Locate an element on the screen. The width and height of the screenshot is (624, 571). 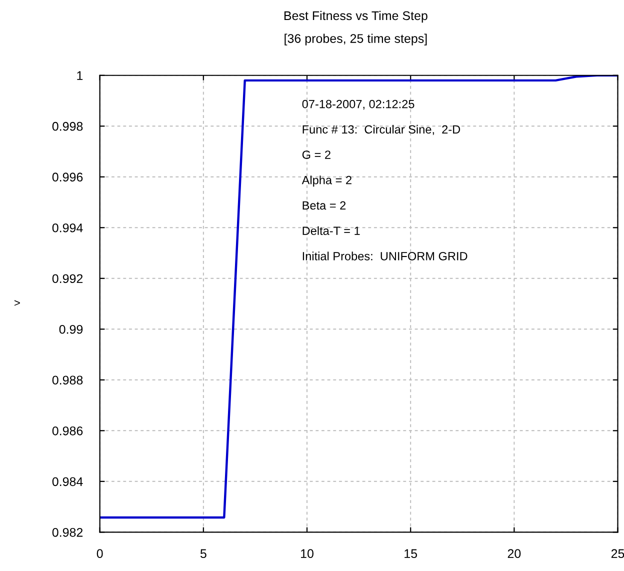
y-axis-title: > is located at coordinates (17, 303).